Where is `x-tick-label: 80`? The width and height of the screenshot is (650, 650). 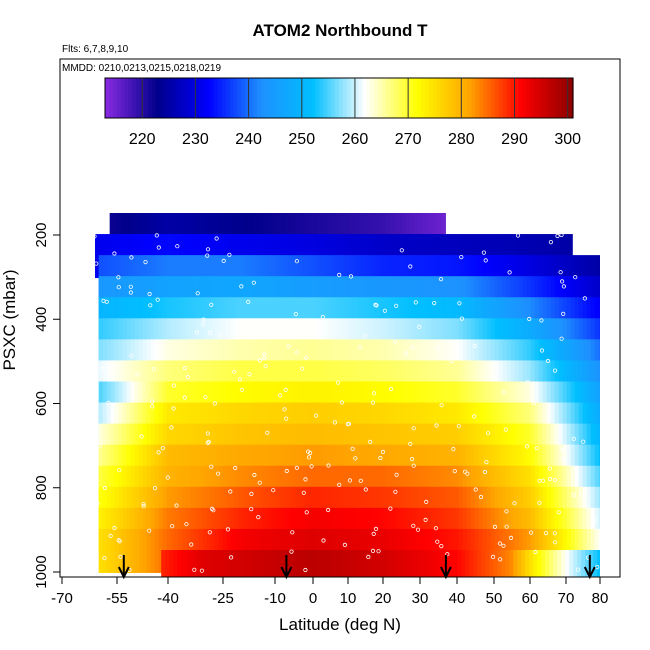 x-tick-label: 80 is located at coordinates (600, 598).